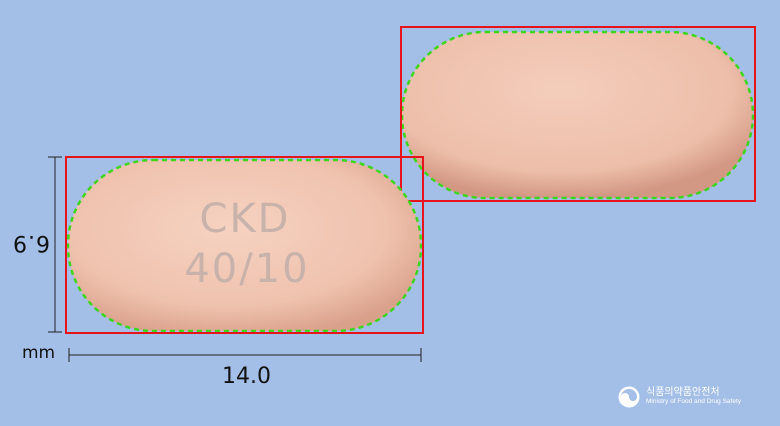  Describe the element at coordinates (683, 393) in the screenshot. I see `logo-korean-name: 식품의약품안전처` at that location.